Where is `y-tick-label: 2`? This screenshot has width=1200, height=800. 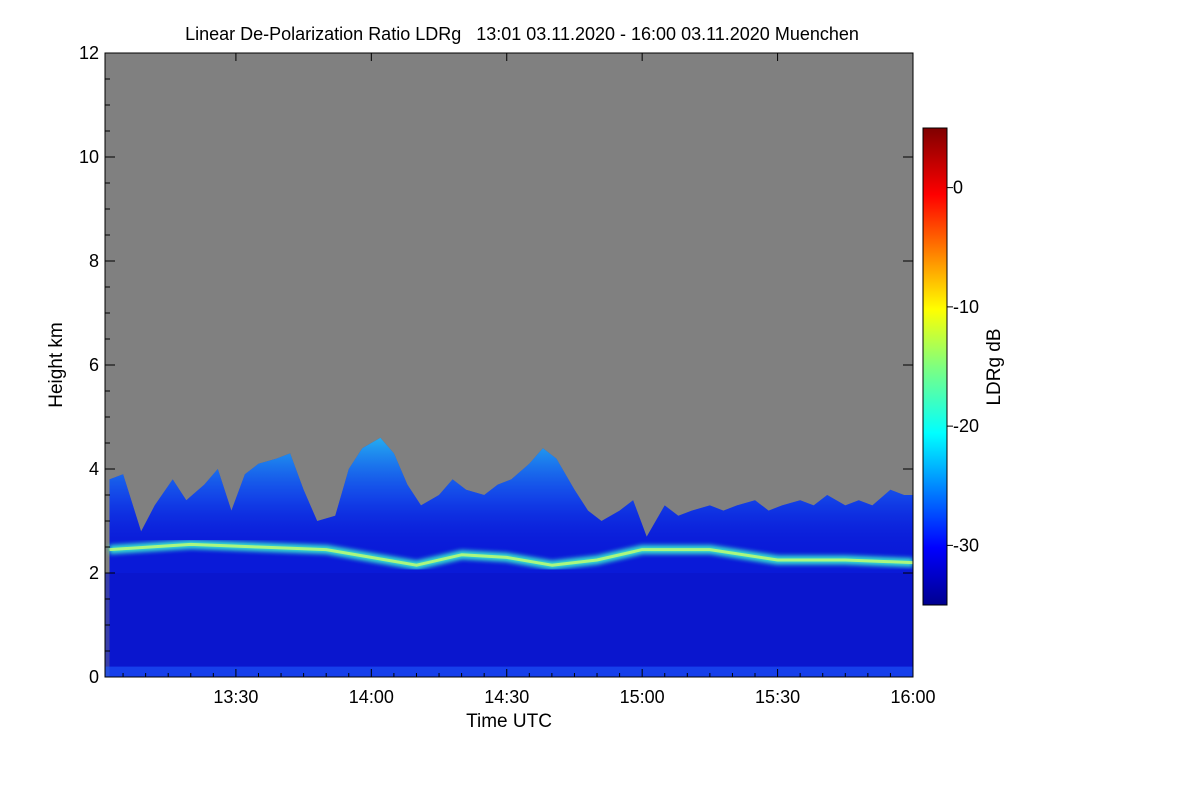 y-tick-label: 2 is located at coordinates (94, 573).